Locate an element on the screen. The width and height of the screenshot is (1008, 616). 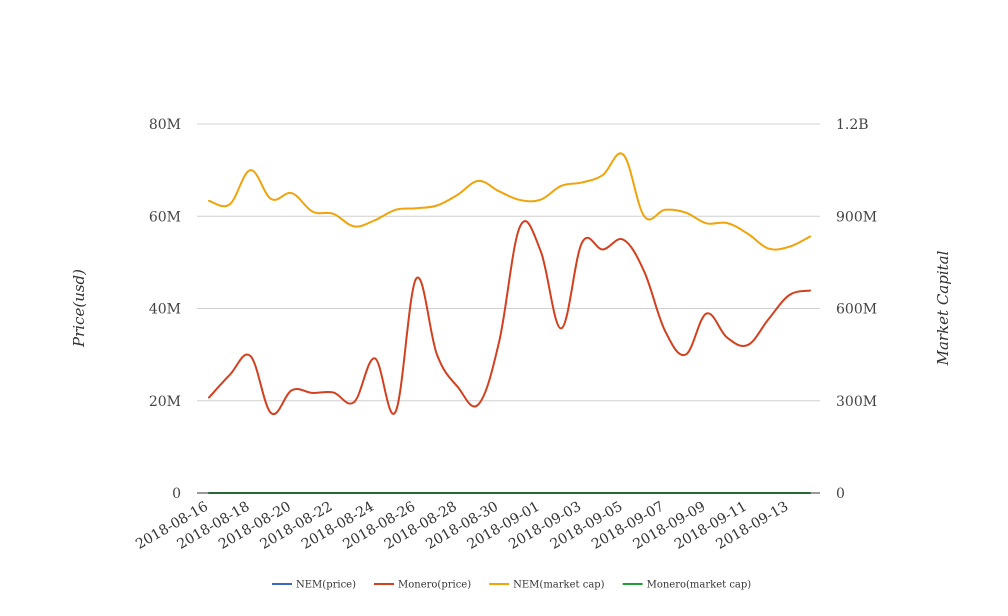
right-y-axis-ticks: 0 300M 600M 900M 1.2B is located at coordinates (856, 309).